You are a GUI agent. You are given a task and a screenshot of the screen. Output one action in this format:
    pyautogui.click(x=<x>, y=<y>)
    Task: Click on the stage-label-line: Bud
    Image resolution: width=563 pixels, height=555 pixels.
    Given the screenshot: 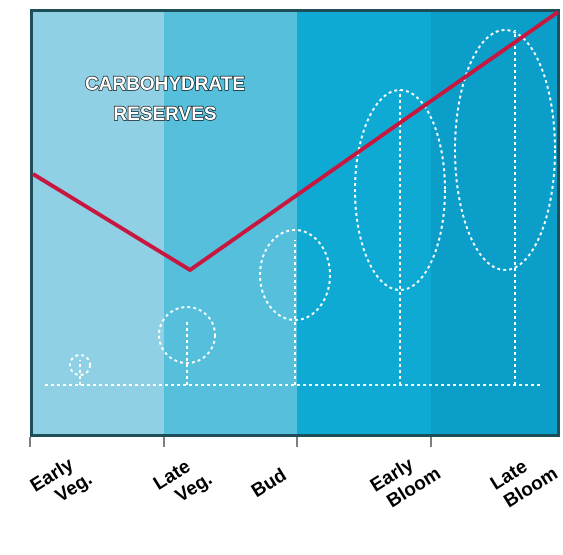 What is the action you would take?
    pyautogui.click(x=269, y=483)
    